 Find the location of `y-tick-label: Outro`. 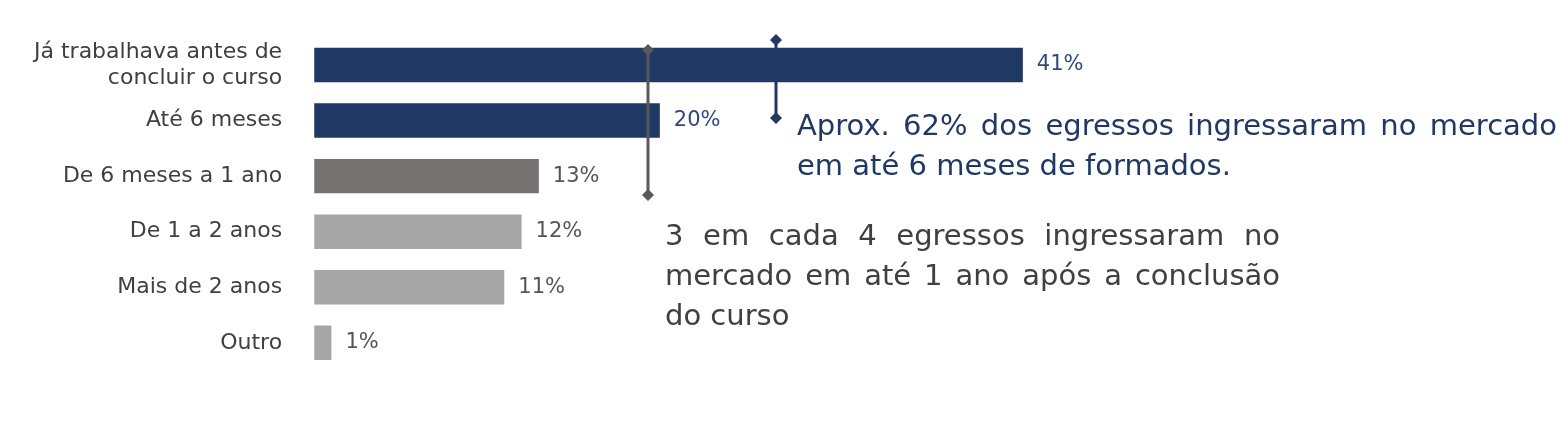

y-tick-label: Outro is located at coordinates (251, 341).